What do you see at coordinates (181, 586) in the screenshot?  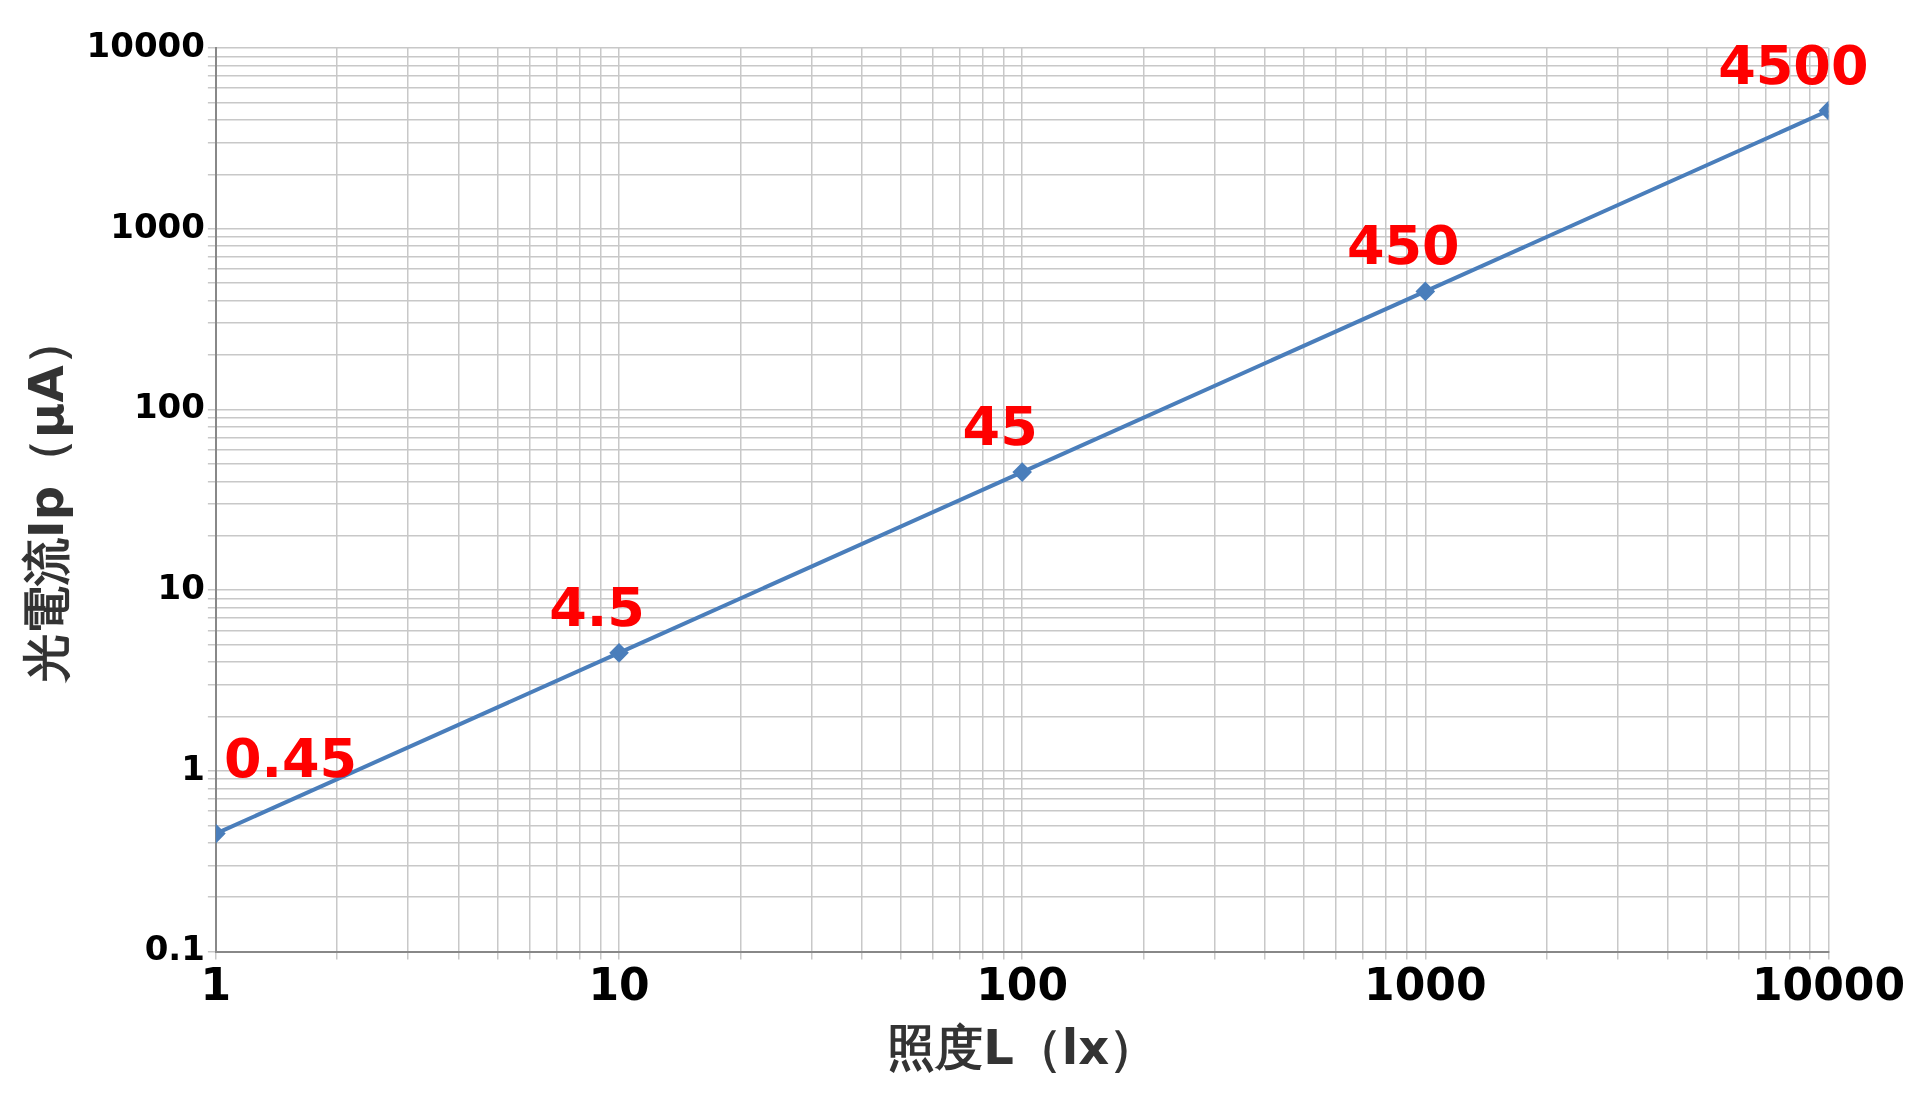 I see `y-tick-label: 10` at bounding box center [181, 586].